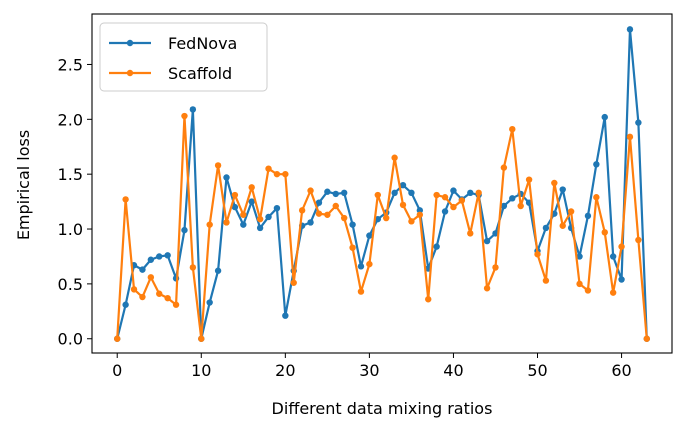 This screenshot has height=432, width=687. Describe the element at coordinates (75, 202) in the screenshot. I see `y-axis-ticks: 0.0 0.5 1.0 1.5 2.0 2.5` at that location.